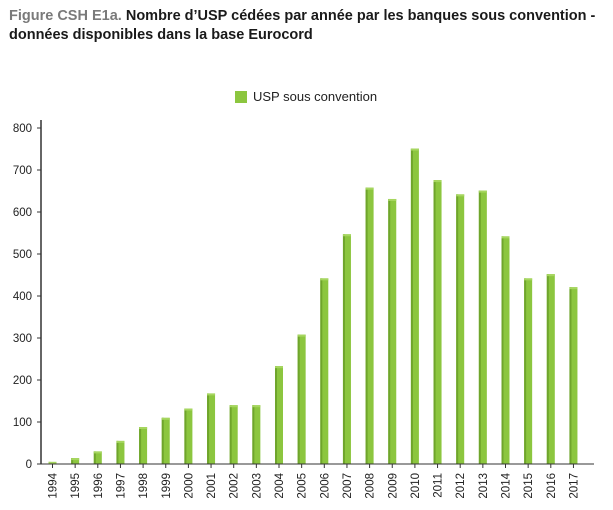  What do you see at coordinates (29, 465) in the screenshot?
I see `y-tick-label: 0` at bounding box center [29, 465].